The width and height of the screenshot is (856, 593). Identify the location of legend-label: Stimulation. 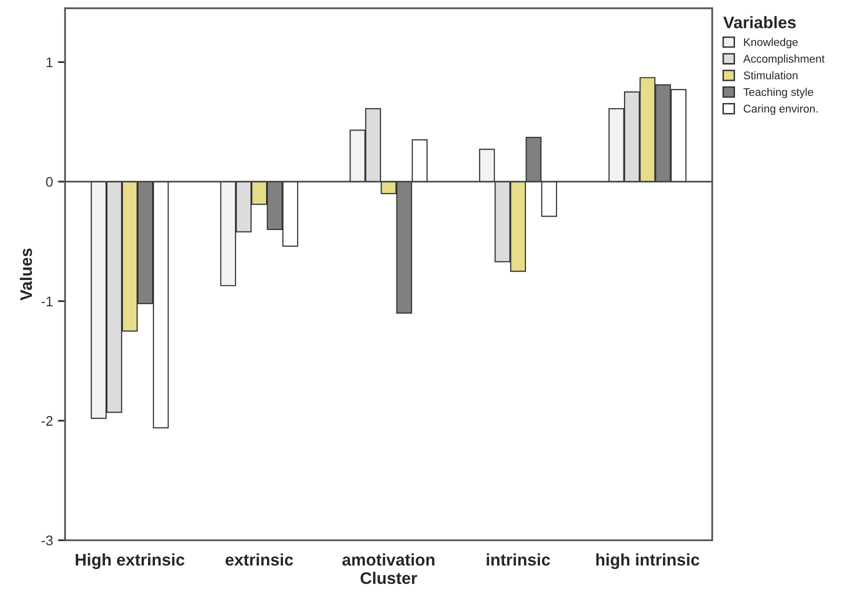
(771, 75).